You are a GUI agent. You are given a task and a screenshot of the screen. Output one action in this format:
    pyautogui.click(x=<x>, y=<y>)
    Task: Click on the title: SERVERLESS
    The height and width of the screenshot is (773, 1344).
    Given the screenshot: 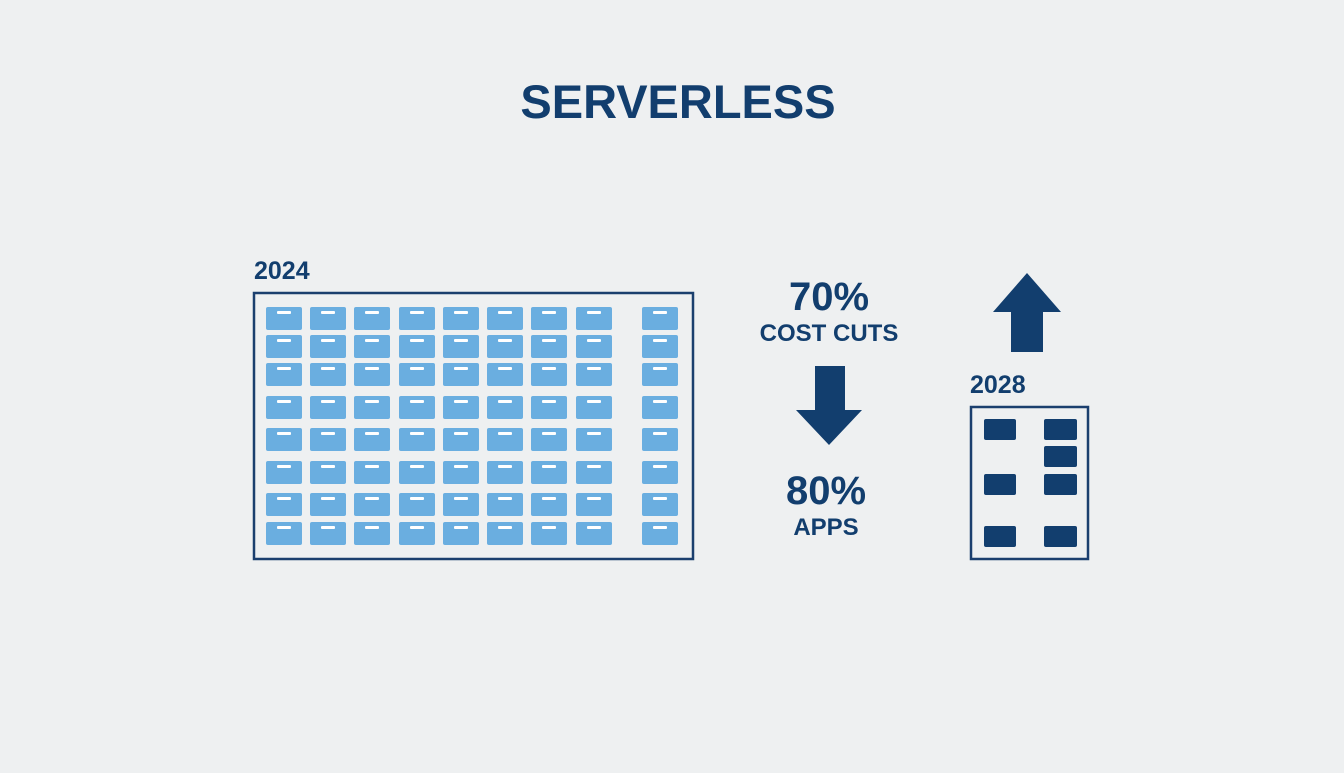 What is the action you would take?
    pyautogui.click(x=677, y=101)
    